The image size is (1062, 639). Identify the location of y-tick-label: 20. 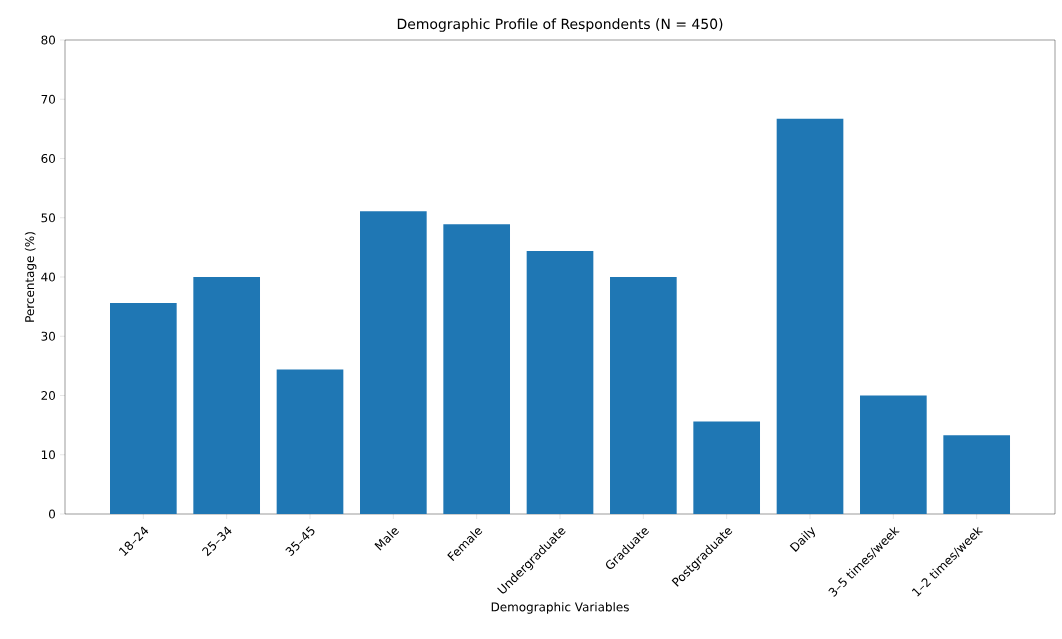
(48, 395).